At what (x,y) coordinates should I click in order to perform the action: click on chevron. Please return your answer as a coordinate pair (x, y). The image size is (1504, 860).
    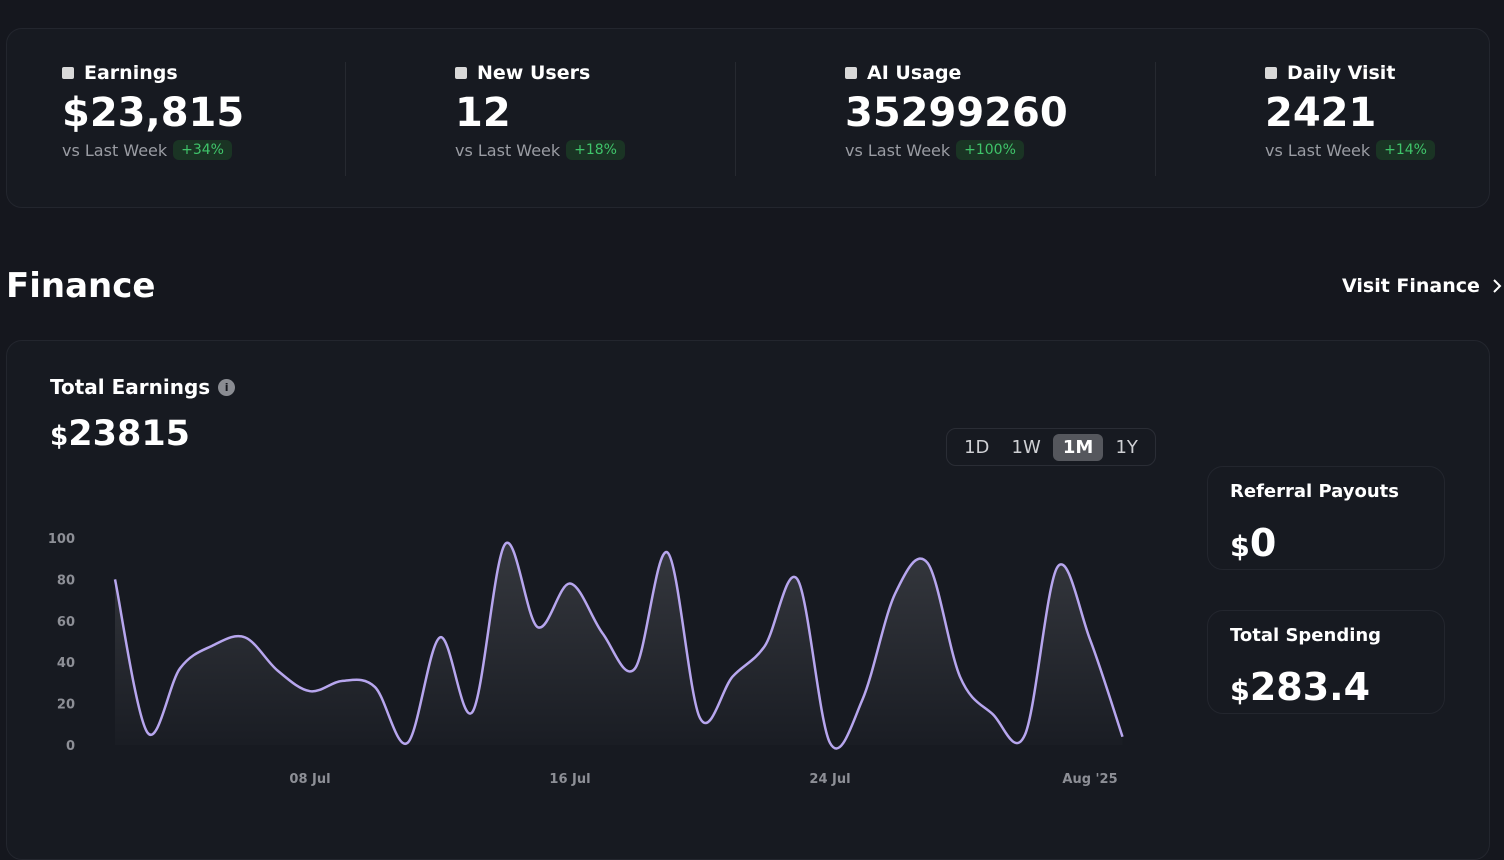
    Looking at the image, I should click on (1497, 286).